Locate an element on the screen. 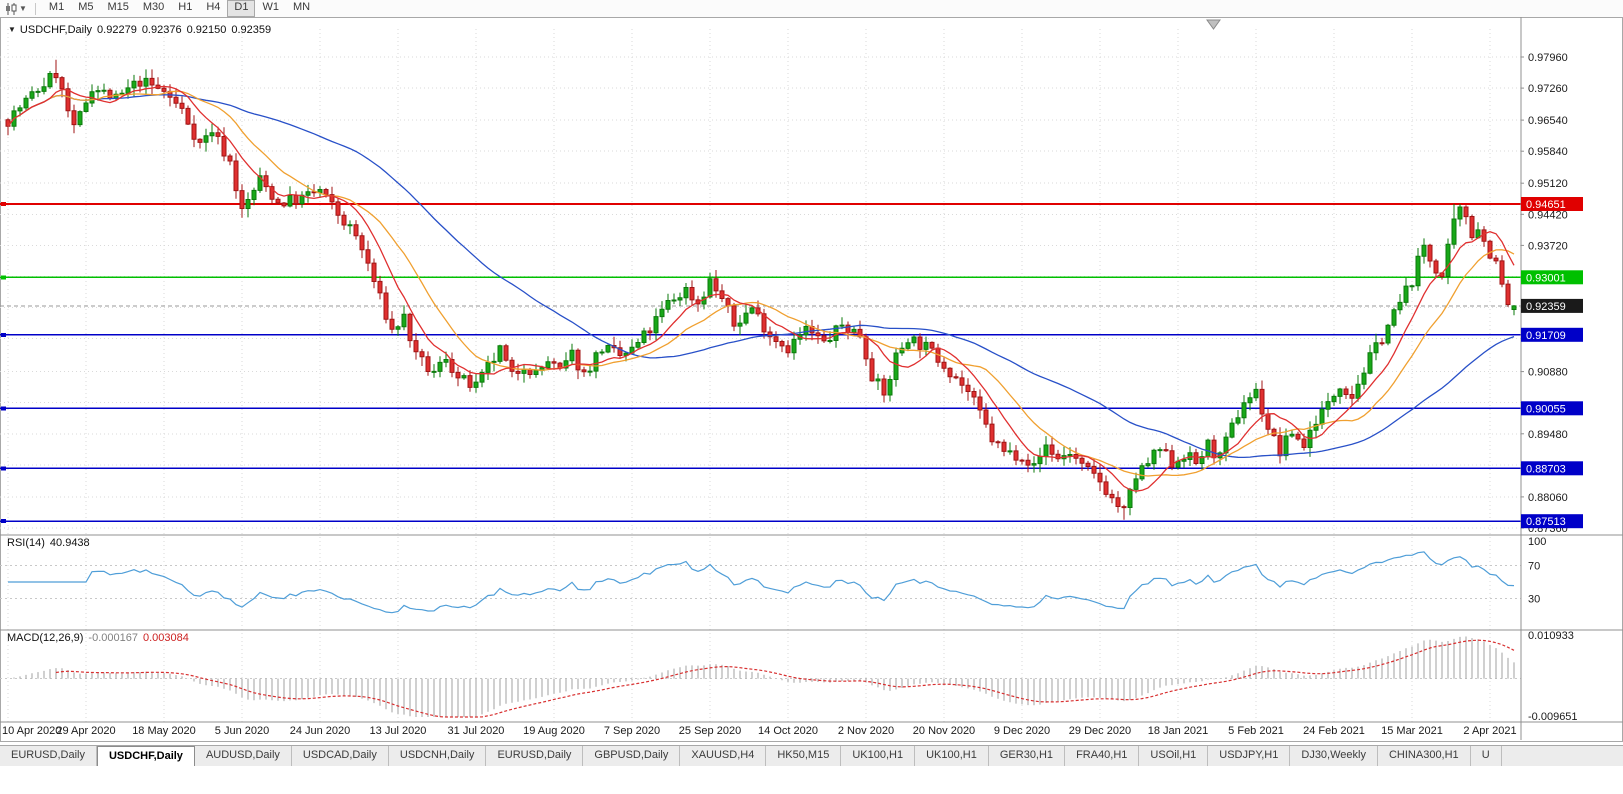 The width and height of the screenshot is (1623, 794). price-tag: 0.93001 is located at coordinates (1552, 277).